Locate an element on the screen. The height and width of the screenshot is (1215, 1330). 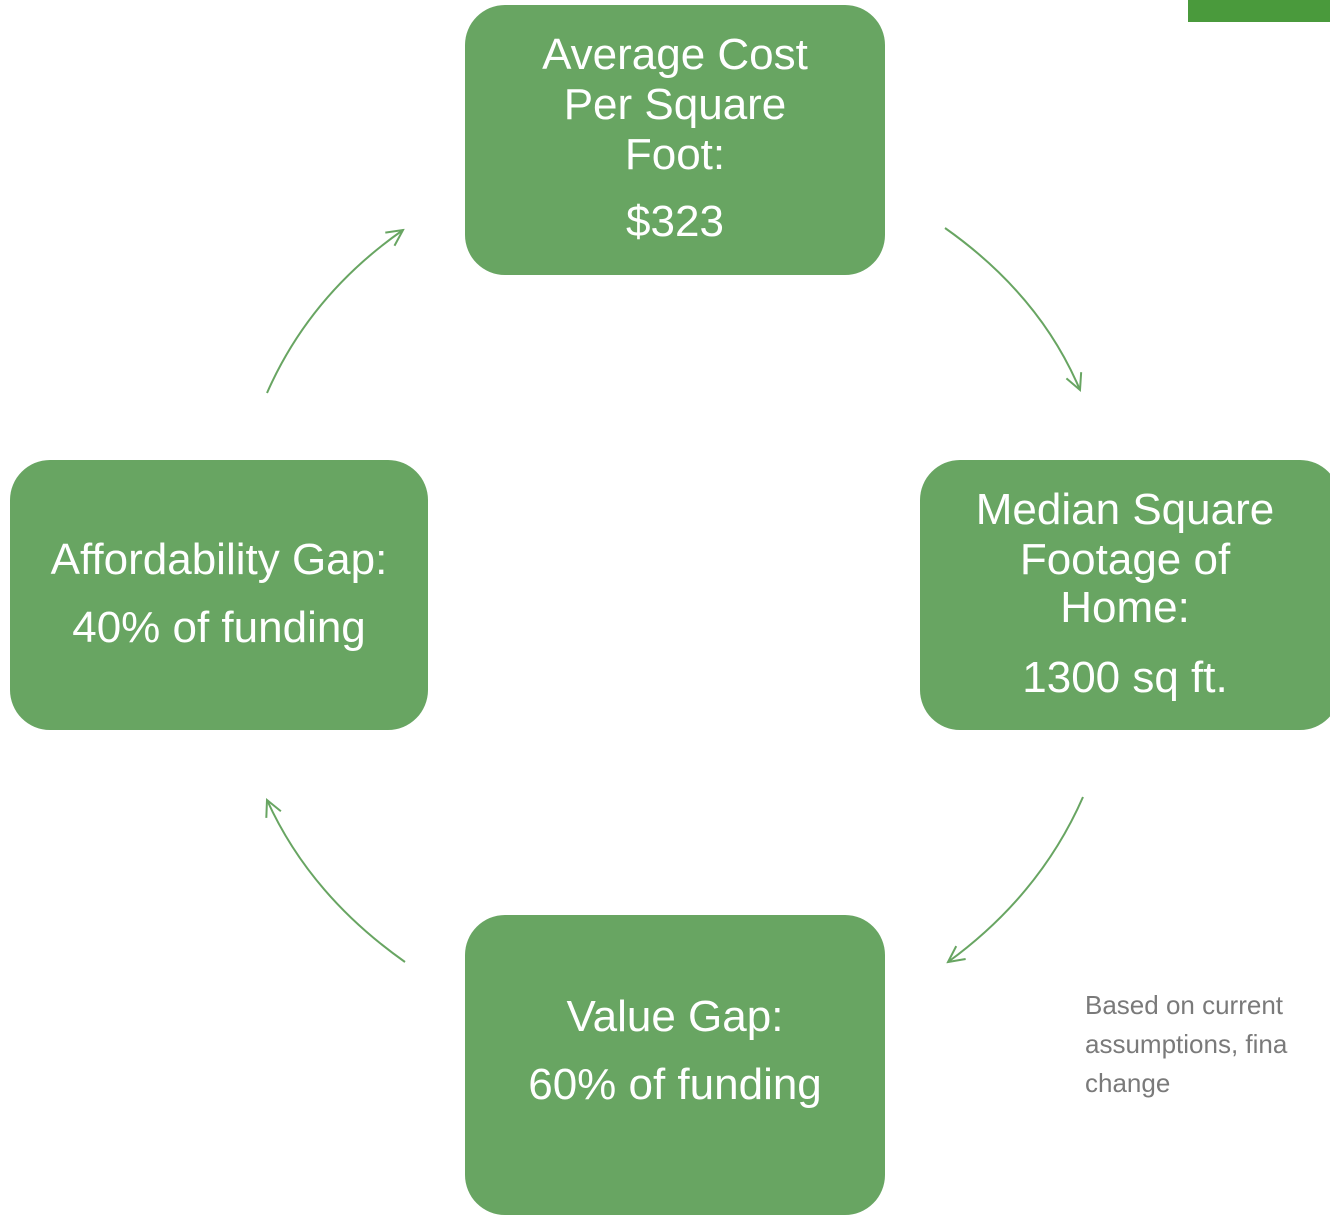
node-label: Per Square is located at coordinates (675, 104).